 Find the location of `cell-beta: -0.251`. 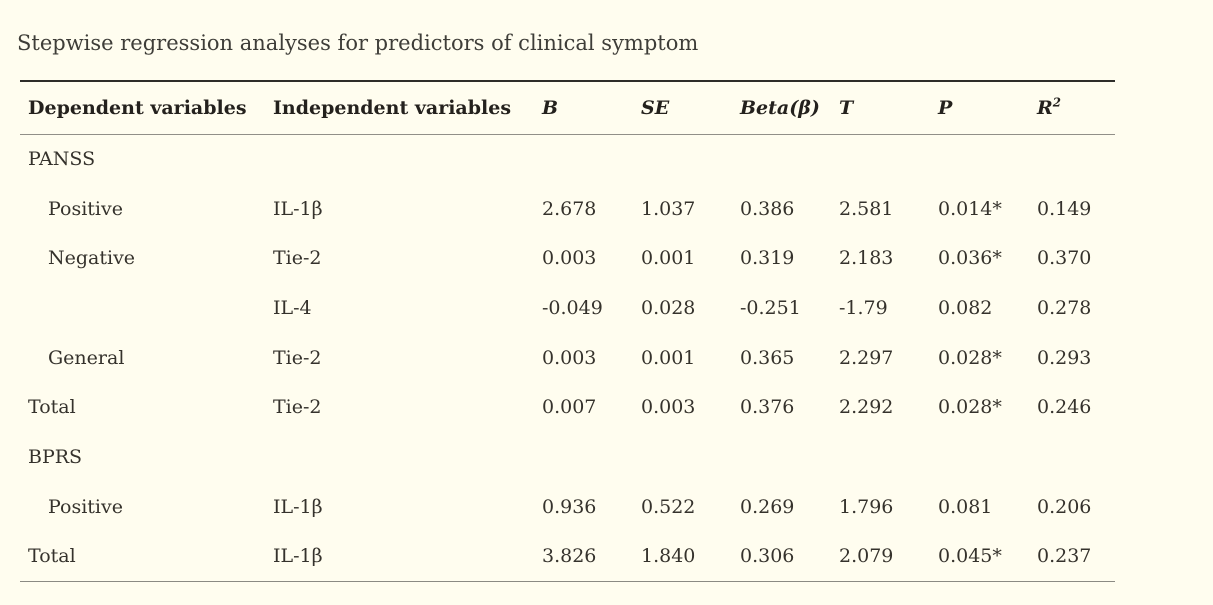

cell-beta: -0.251 is located at coordinates (770, 307).